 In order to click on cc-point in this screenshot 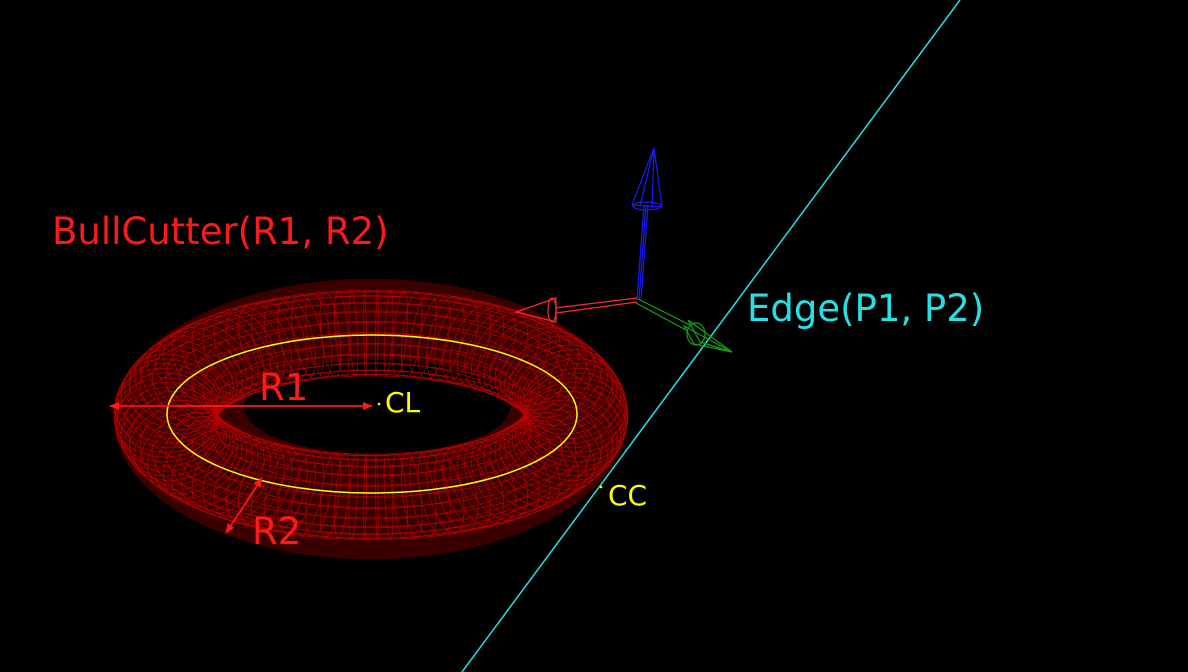, I will do `click(601, 487)`.